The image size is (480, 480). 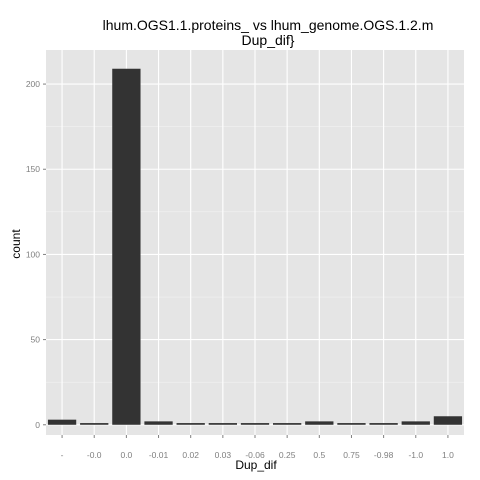 What do you see at coordinates (126, 455) in the screenshot?
I see `x-tick-label: 0.0` at bounding box center [126, 455].